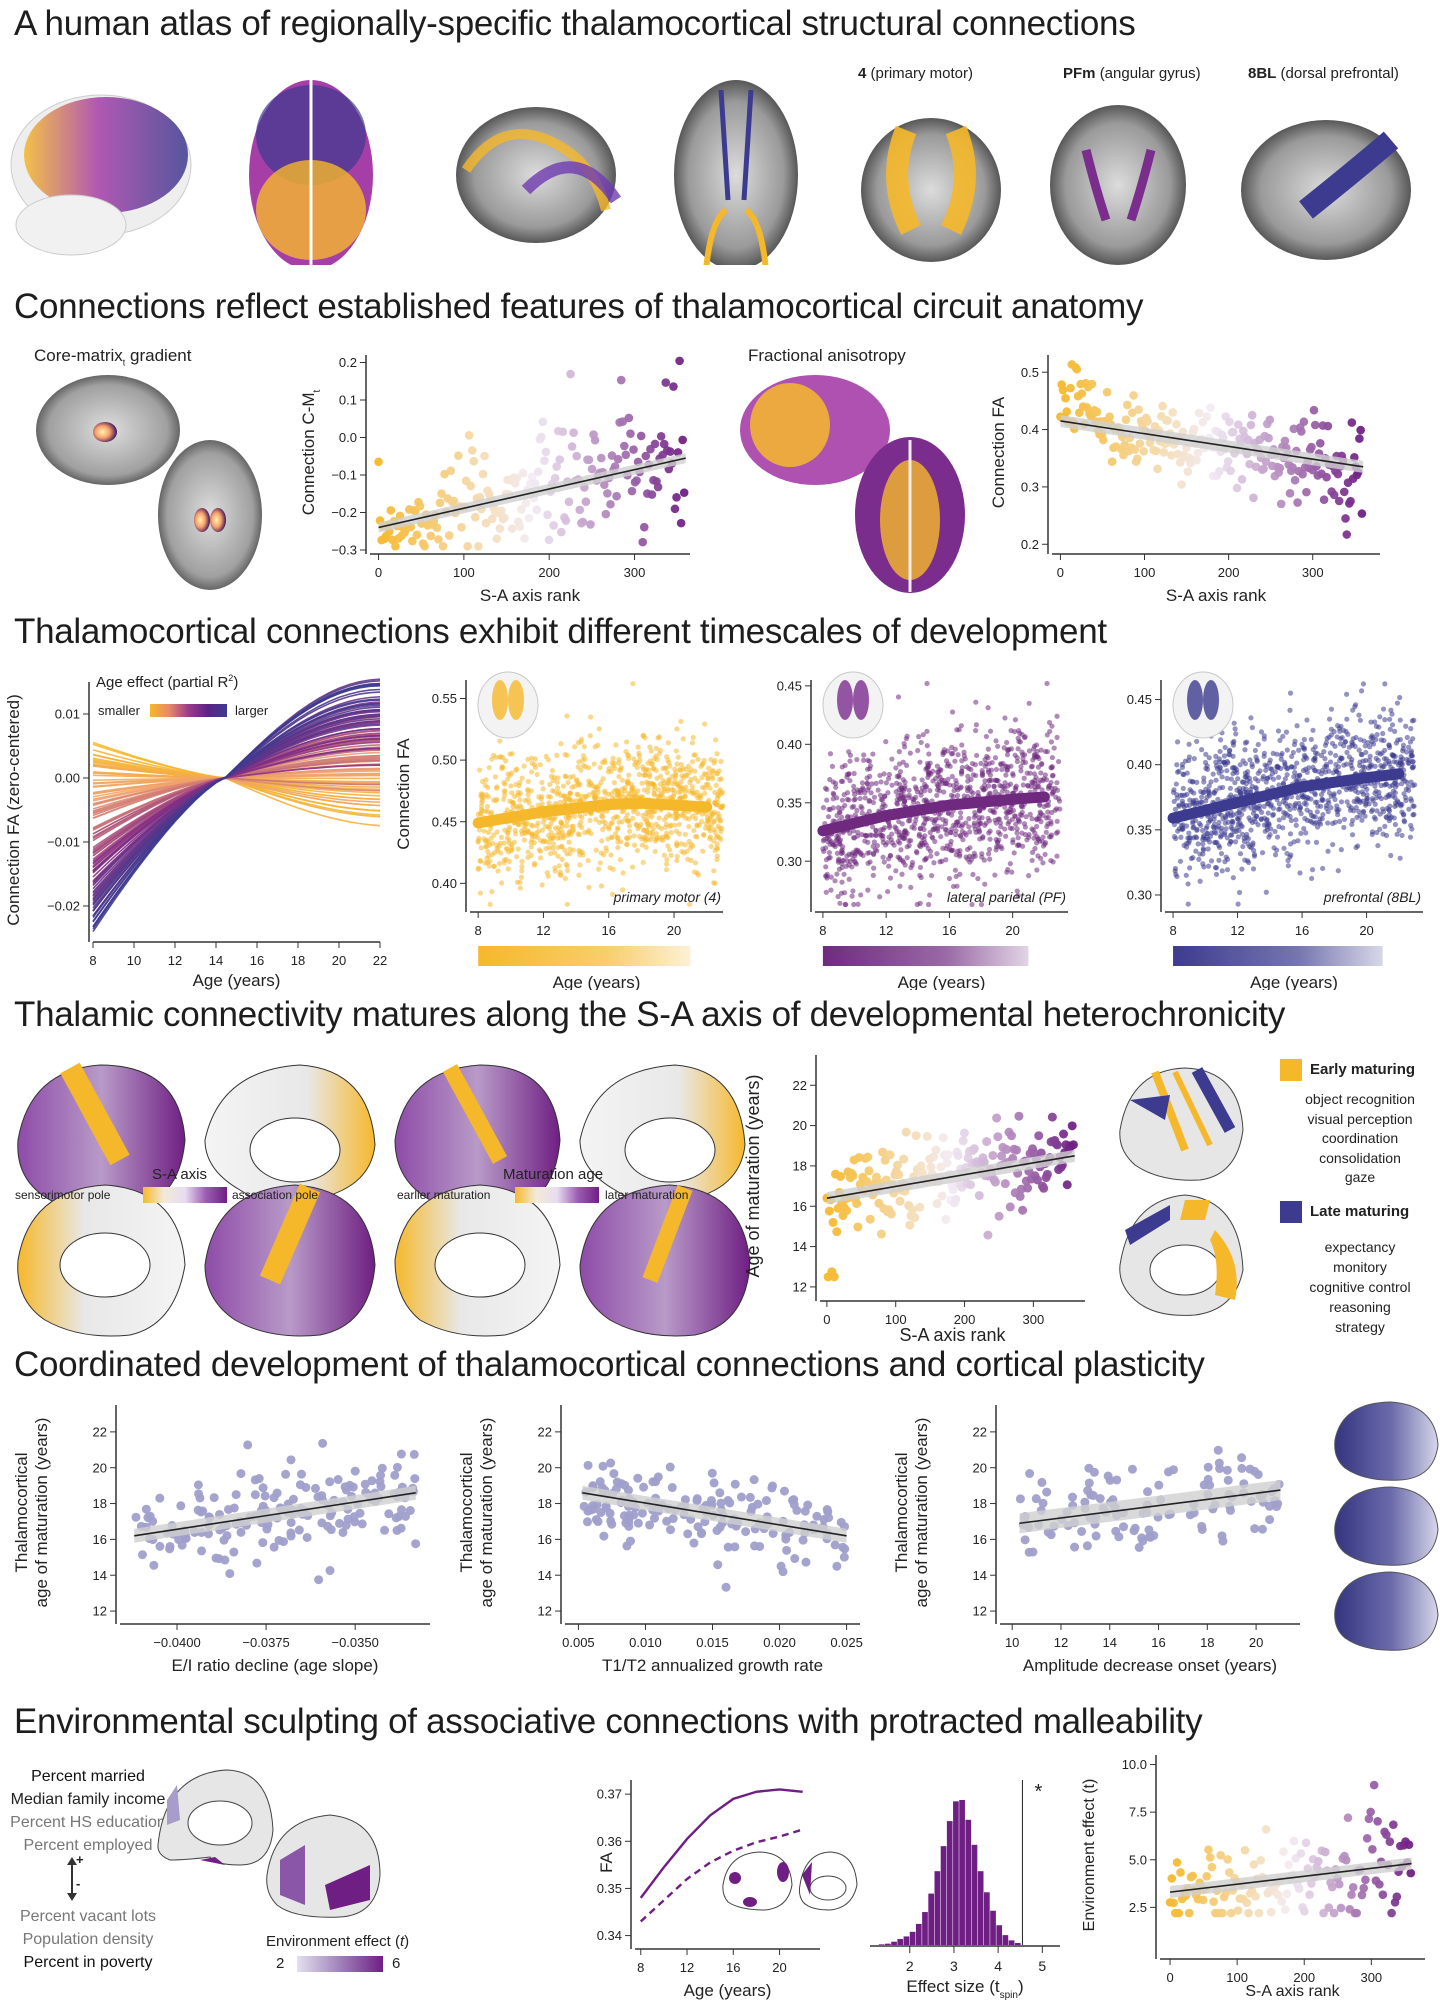  Describe the element at coordinates (779, 1967) in the screenshot. I see `x-tick-label: 20` at that location.